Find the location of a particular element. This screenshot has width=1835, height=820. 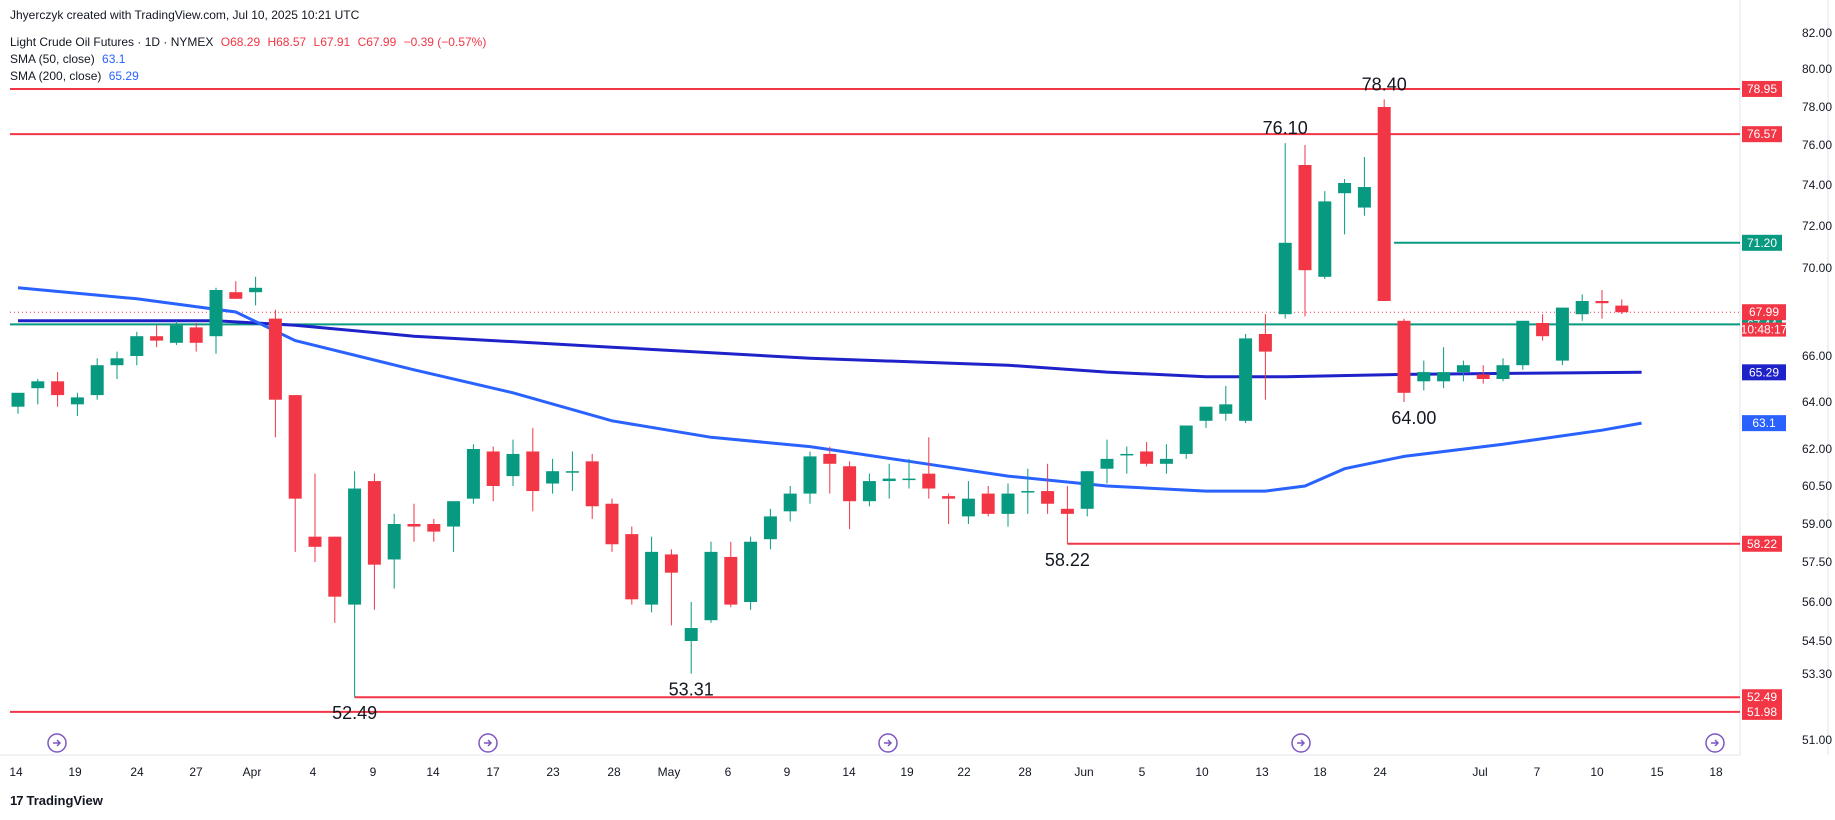

price-tick-label: 54.50 is located at coordinates (1817, 641).